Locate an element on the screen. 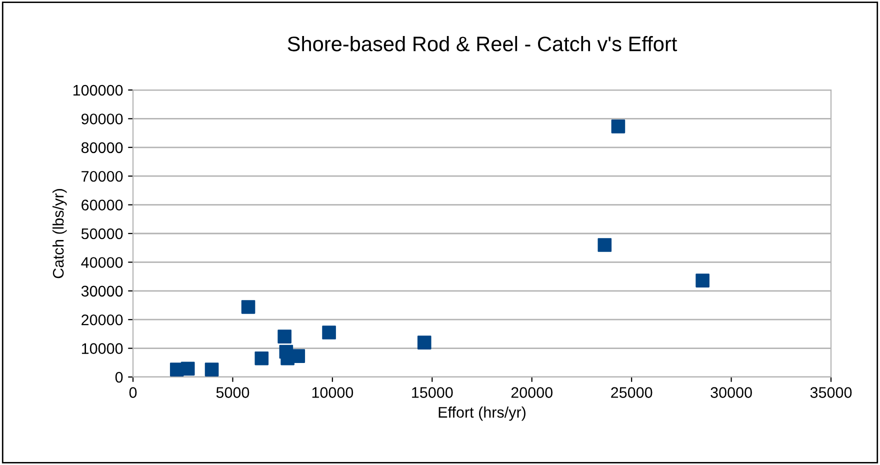 This screenshot has width=880, height=465. y-tick-label: 10000 is located at coordinates (102, 348).